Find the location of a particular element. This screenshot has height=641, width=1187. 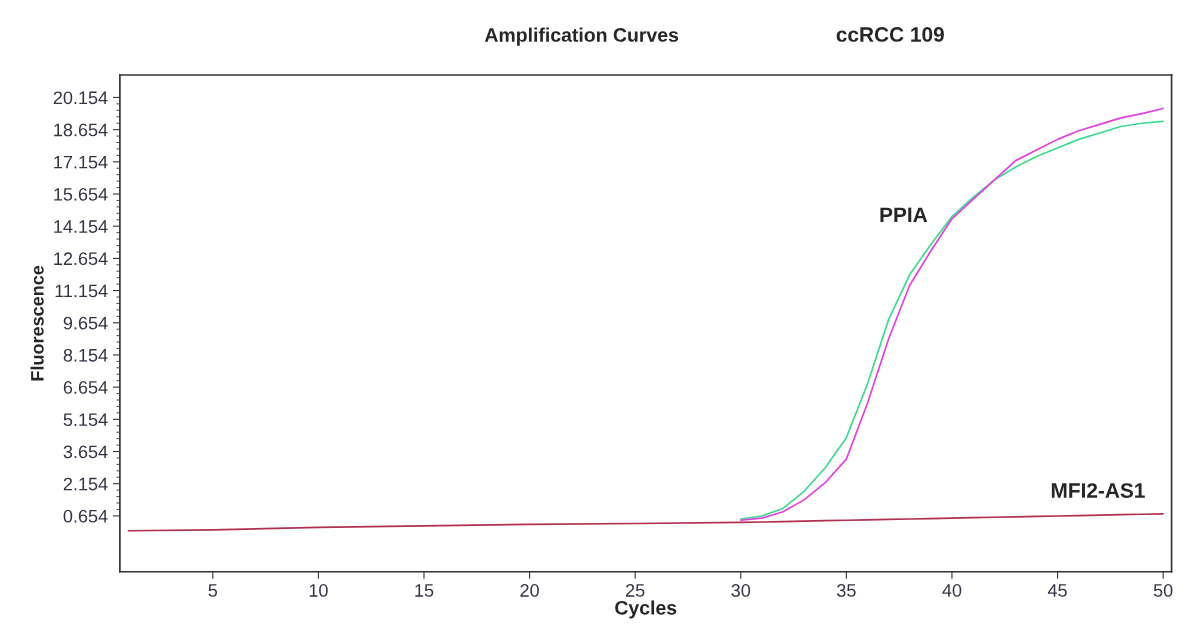

y-tick-label: 20.154 is located at coordinates (80, 98).